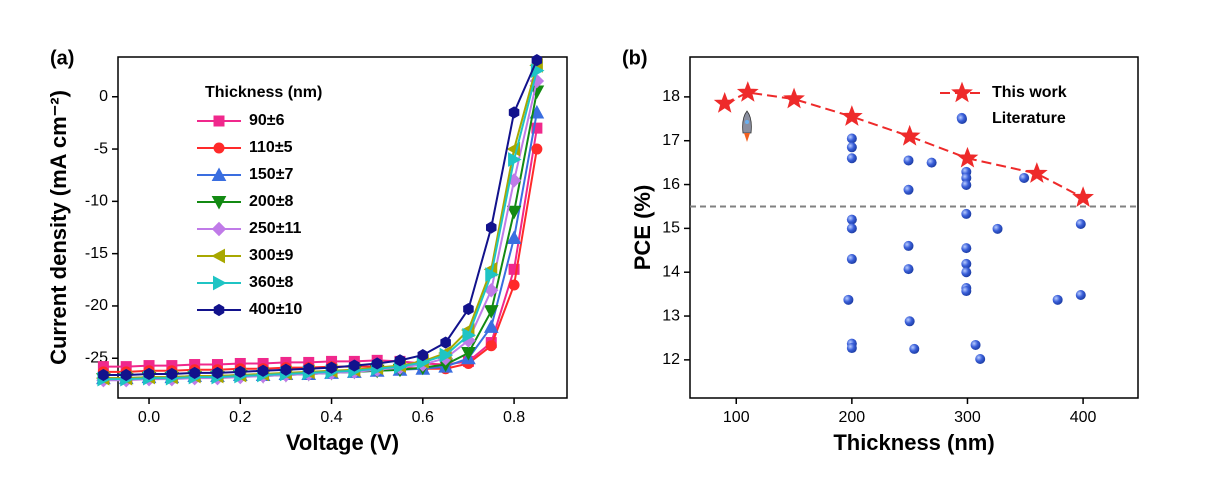 This screenshot has height=485, width=1232. I want to click on rocket-icon, so click(747, 126).